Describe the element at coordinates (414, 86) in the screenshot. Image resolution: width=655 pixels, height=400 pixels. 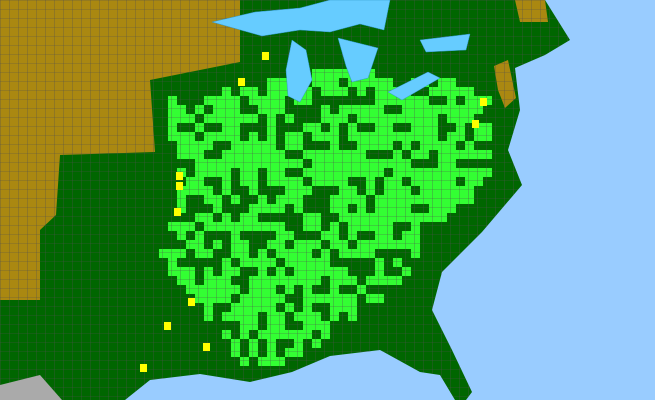
I see `lake-erie` at that location.